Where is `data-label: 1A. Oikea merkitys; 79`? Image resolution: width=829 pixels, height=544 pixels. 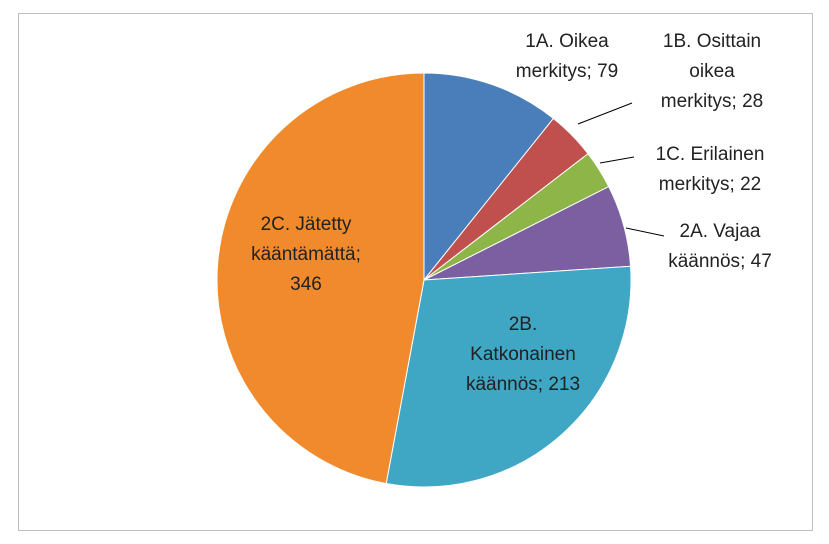
data-label: 1A. Oikea merkitys; 79 is located at coordinates (567, 57).